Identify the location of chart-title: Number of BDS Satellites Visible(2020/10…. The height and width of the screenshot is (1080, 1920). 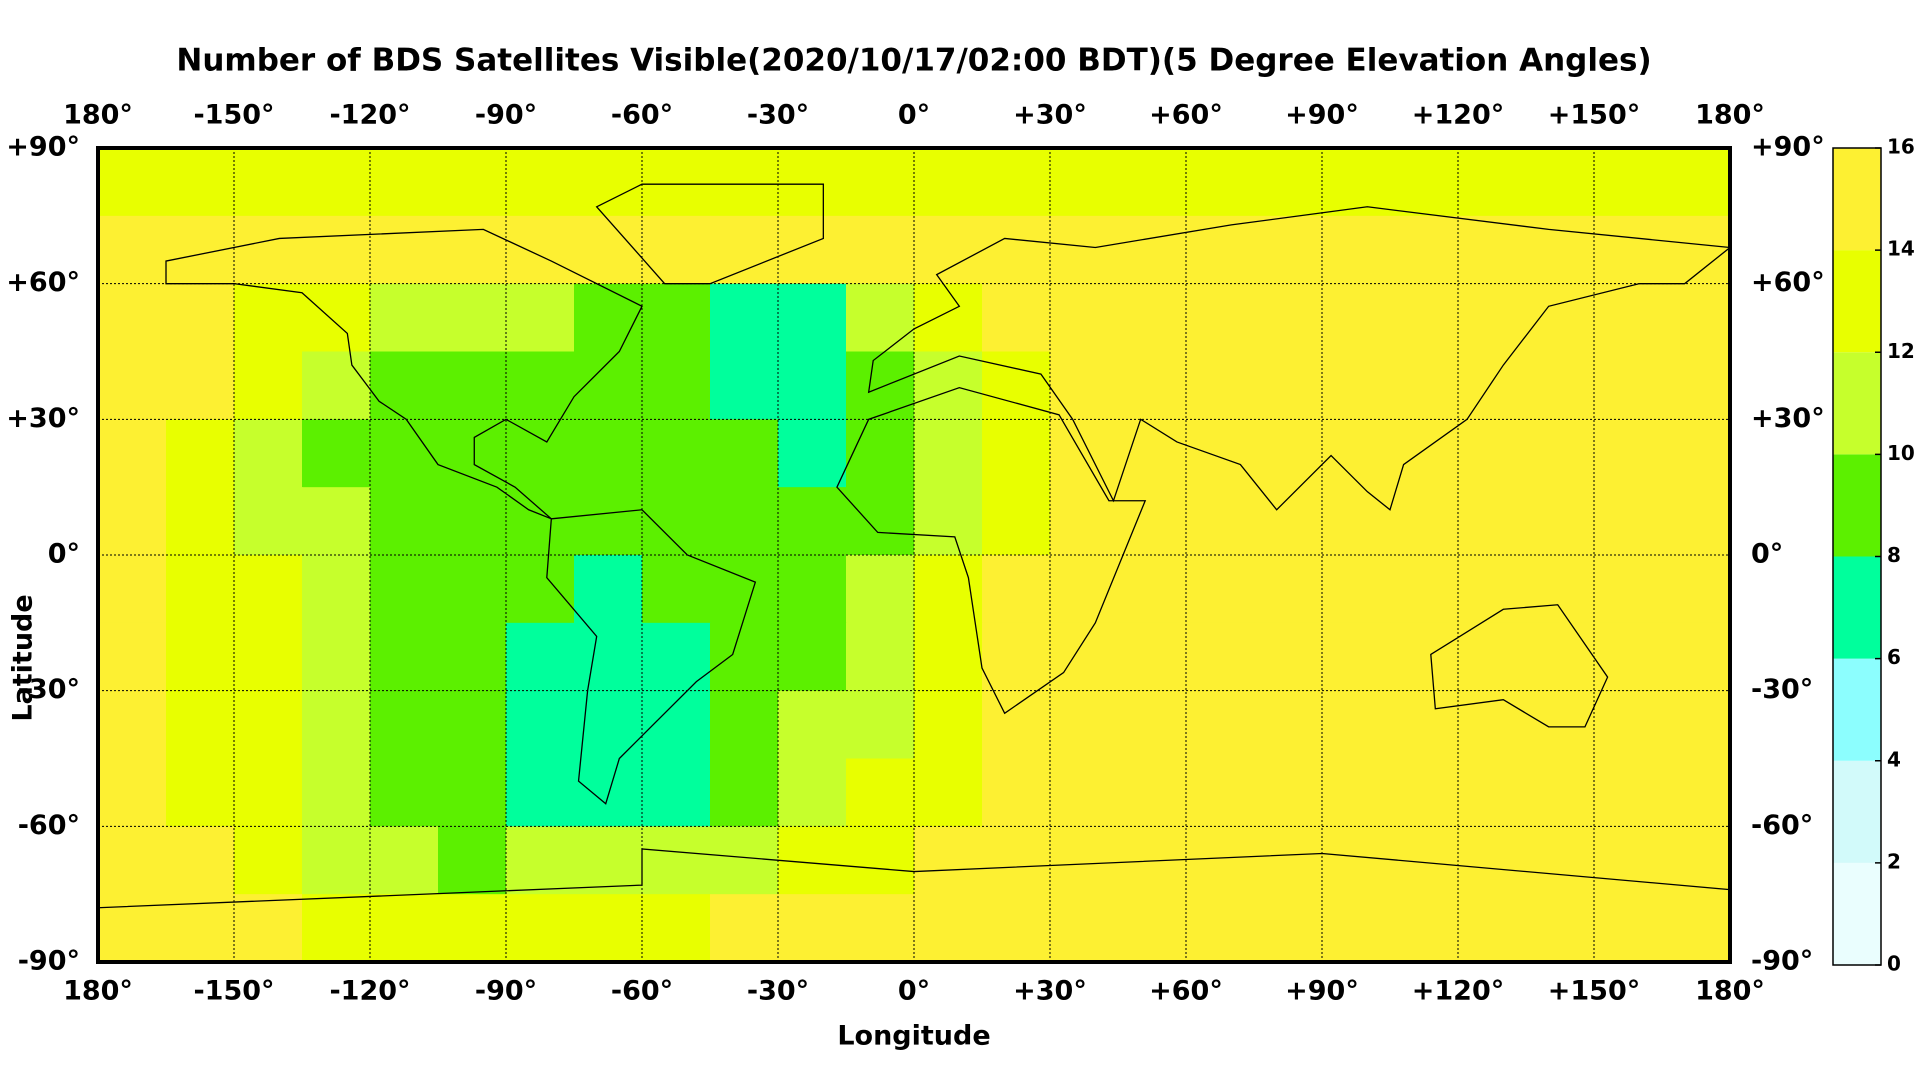
(913, 61).